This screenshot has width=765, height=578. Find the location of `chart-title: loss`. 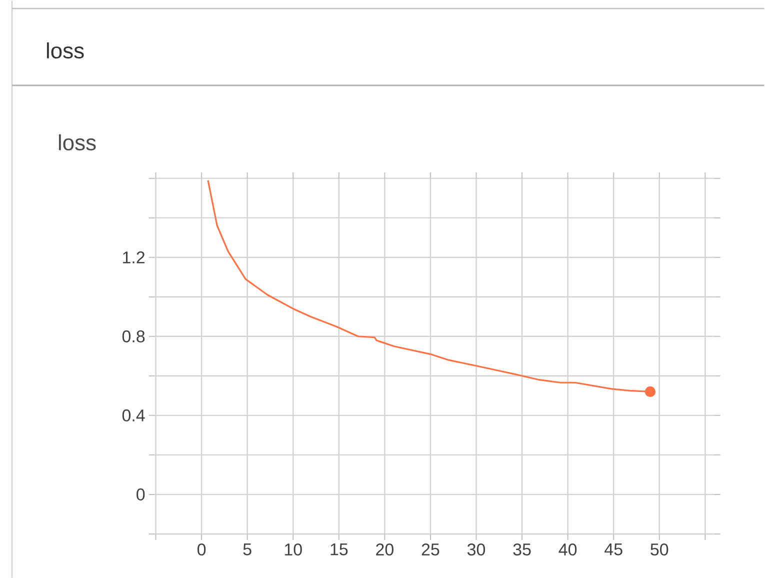

chart-title: loss is located at coordinates (65, 50).